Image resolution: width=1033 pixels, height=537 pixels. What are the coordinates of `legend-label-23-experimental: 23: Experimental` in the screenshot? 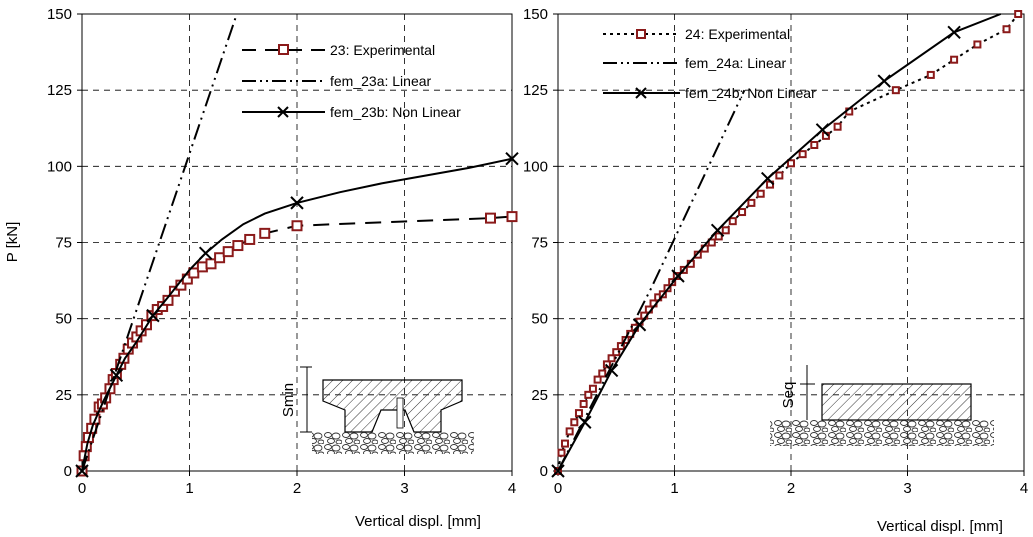 It's located at (382, 50).